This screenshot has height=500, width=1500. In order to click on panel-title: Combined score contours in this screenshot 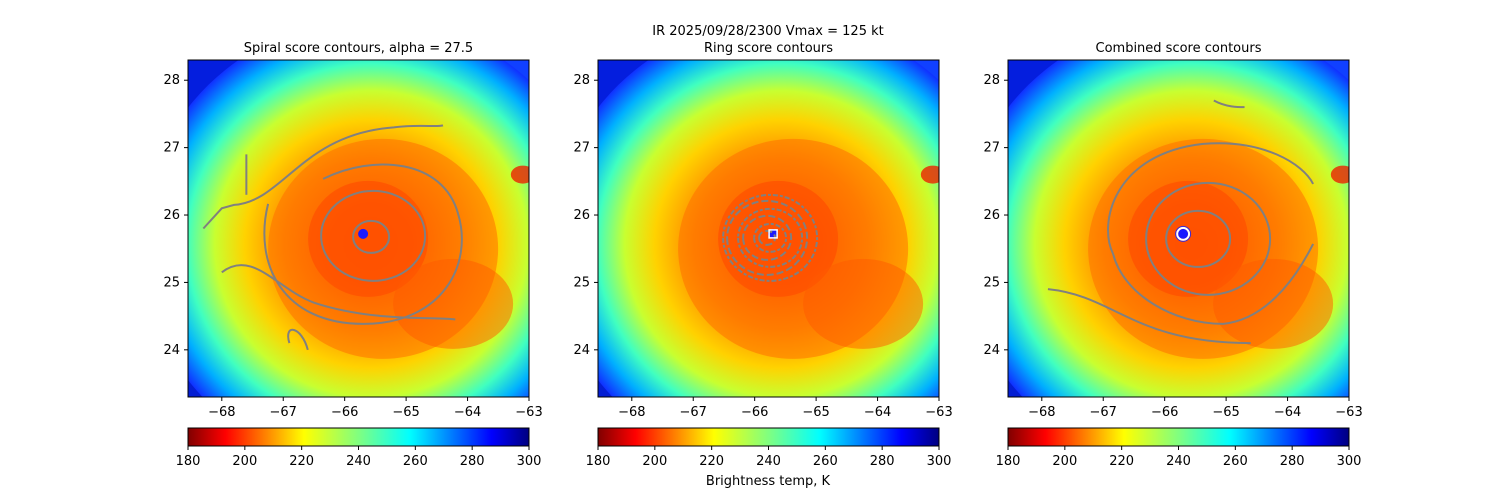, I will do `click(1179, 48)`.